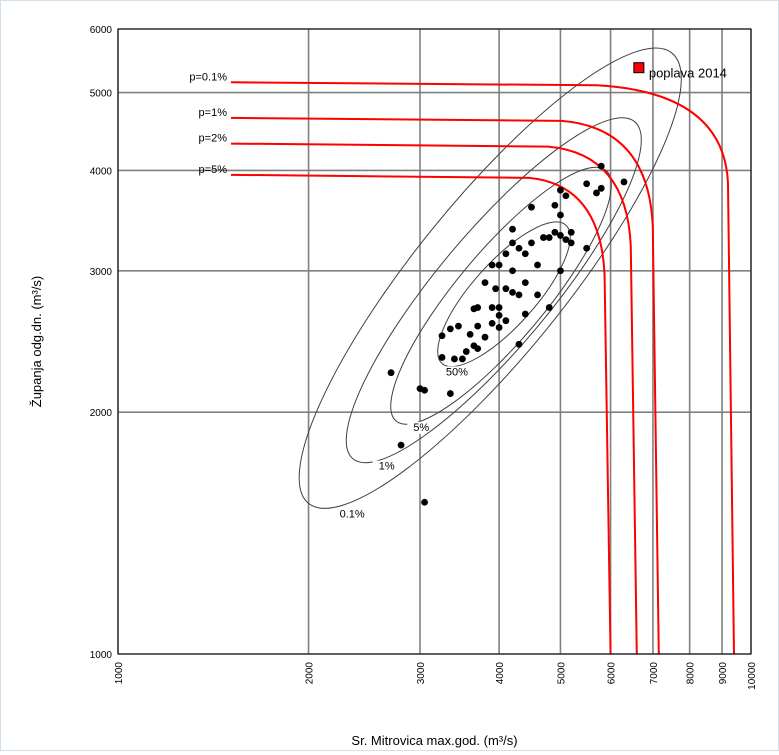  I want to click on x-axis-label: Sr. Mitrovica max.god. (m³/s), so click(434, 740).